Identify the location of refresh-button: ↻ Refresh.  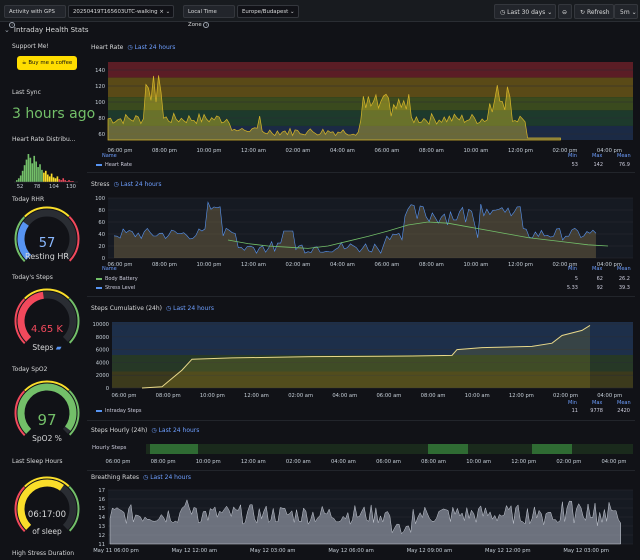
(594, 11).